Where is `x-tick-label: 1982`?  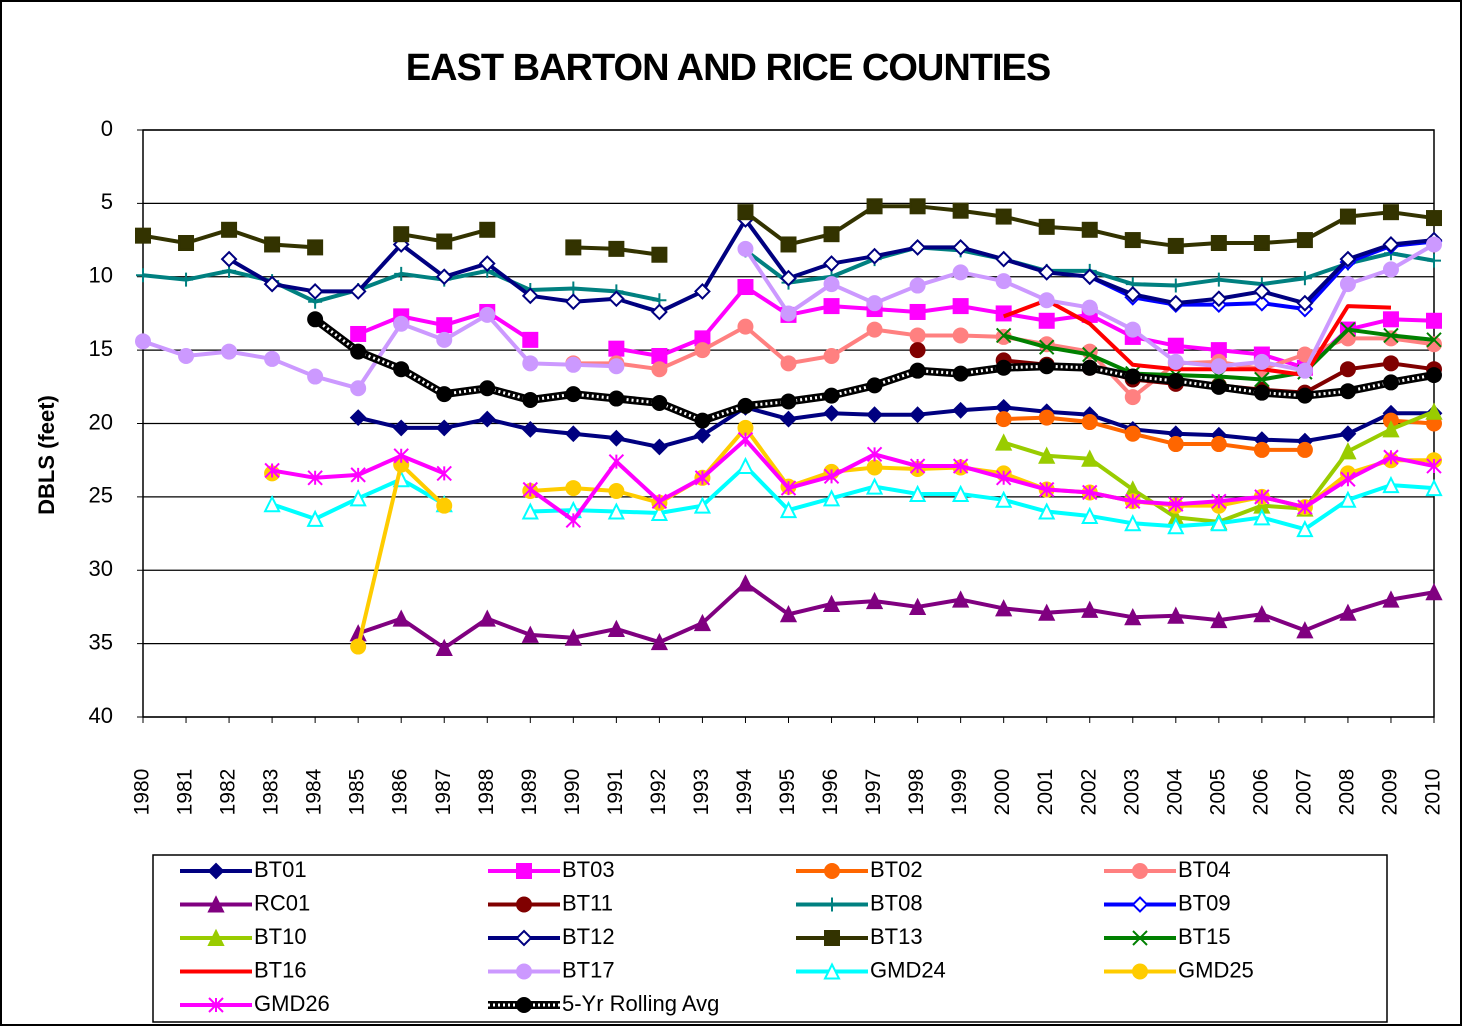
x-tick-label: 1982 is located at coordinates (228, 792).